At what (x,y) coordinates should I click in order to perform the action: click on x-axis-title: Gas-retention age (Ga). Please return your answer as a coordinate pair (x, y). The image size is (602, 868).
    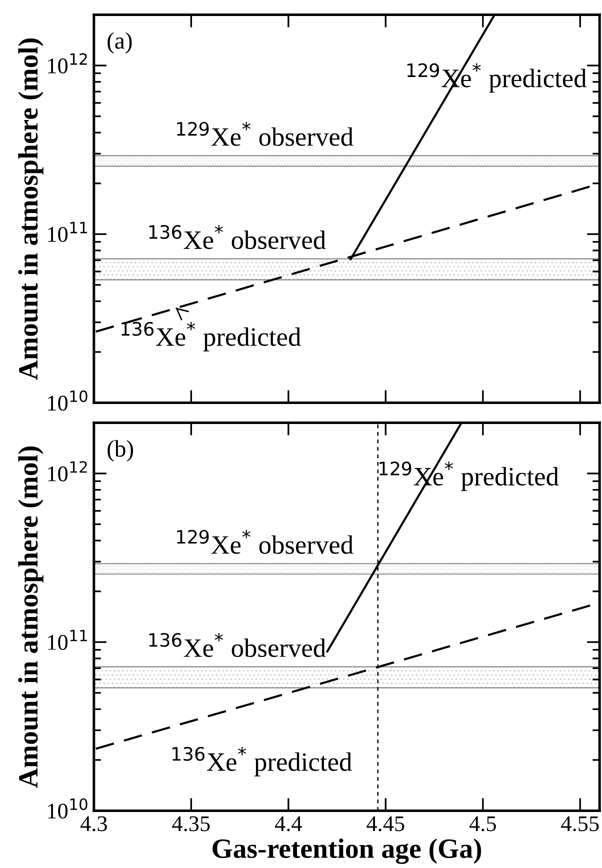
    Looking at the image, I should click on (347, 851).